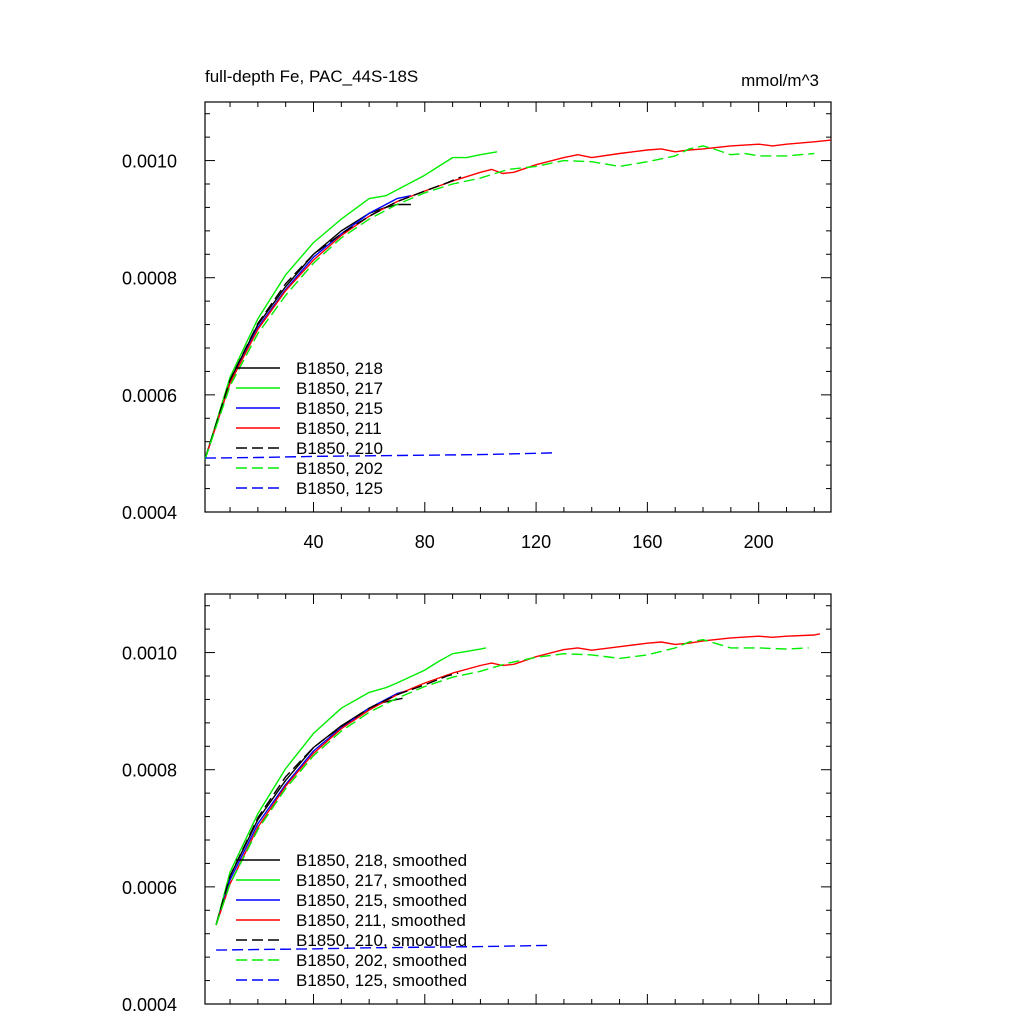  Describe the element at coordinates (381, 940) in the screenshot. I see `legend-label: B1850, 210, smoothed` at that location.